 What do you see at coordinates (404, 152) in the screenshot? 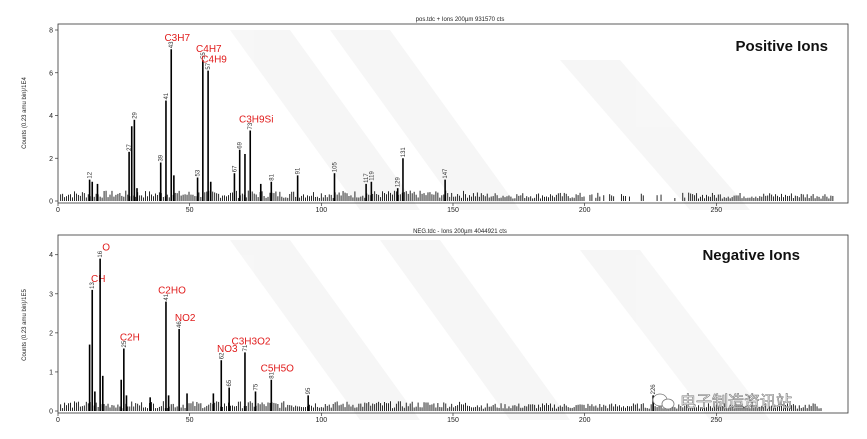
I see `peak-mz-label: 131` at bounding box center [404, 152].